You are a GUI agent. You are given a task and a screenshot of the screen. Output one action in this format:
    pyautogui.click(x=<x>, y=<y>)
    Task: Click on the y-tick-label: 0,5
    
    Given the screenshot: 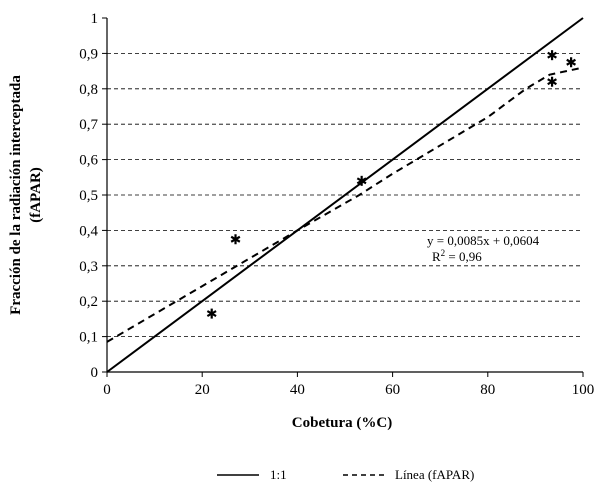 What is the action you would take?
    pyautogui.click(x=88, y=196)
    